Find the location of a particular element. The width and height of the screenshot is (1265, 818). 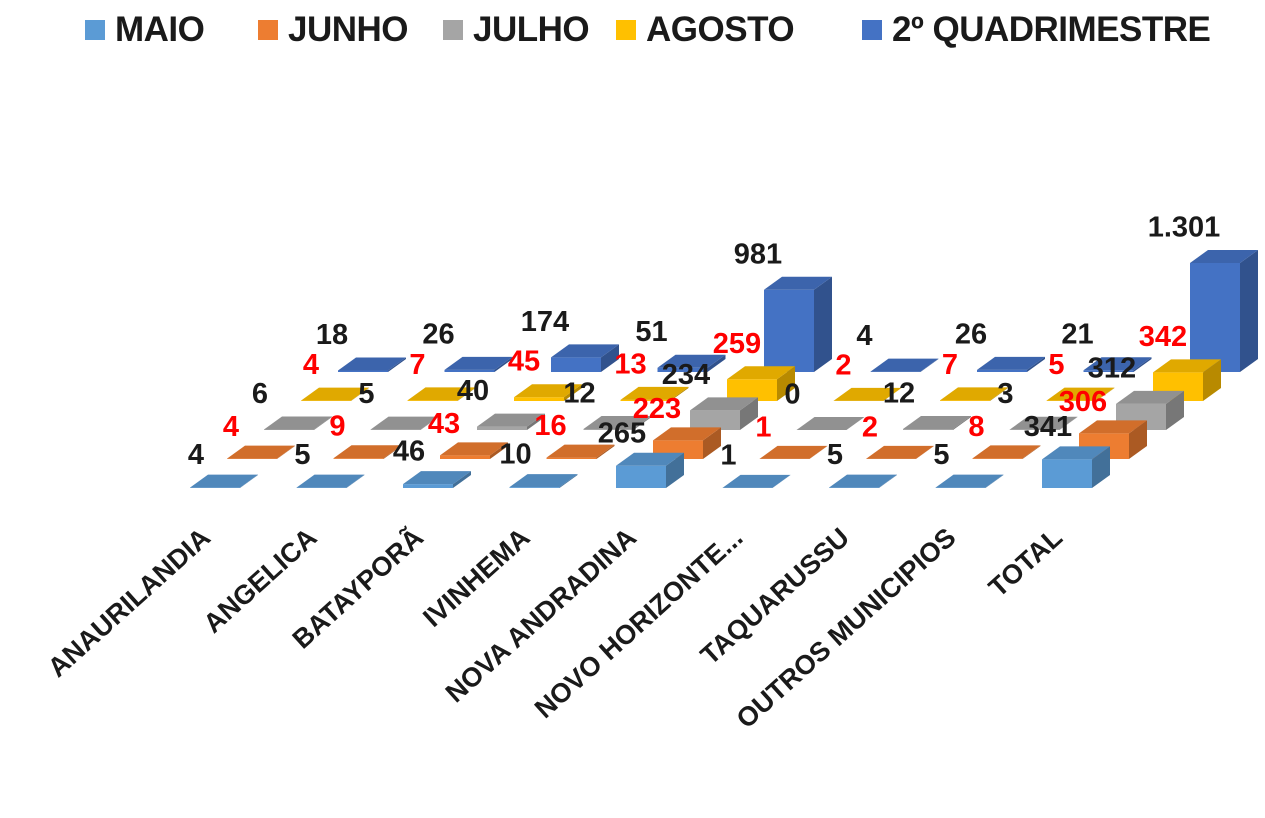

bar-agosto-outros-municipios is located at coordinates (1080, 394).